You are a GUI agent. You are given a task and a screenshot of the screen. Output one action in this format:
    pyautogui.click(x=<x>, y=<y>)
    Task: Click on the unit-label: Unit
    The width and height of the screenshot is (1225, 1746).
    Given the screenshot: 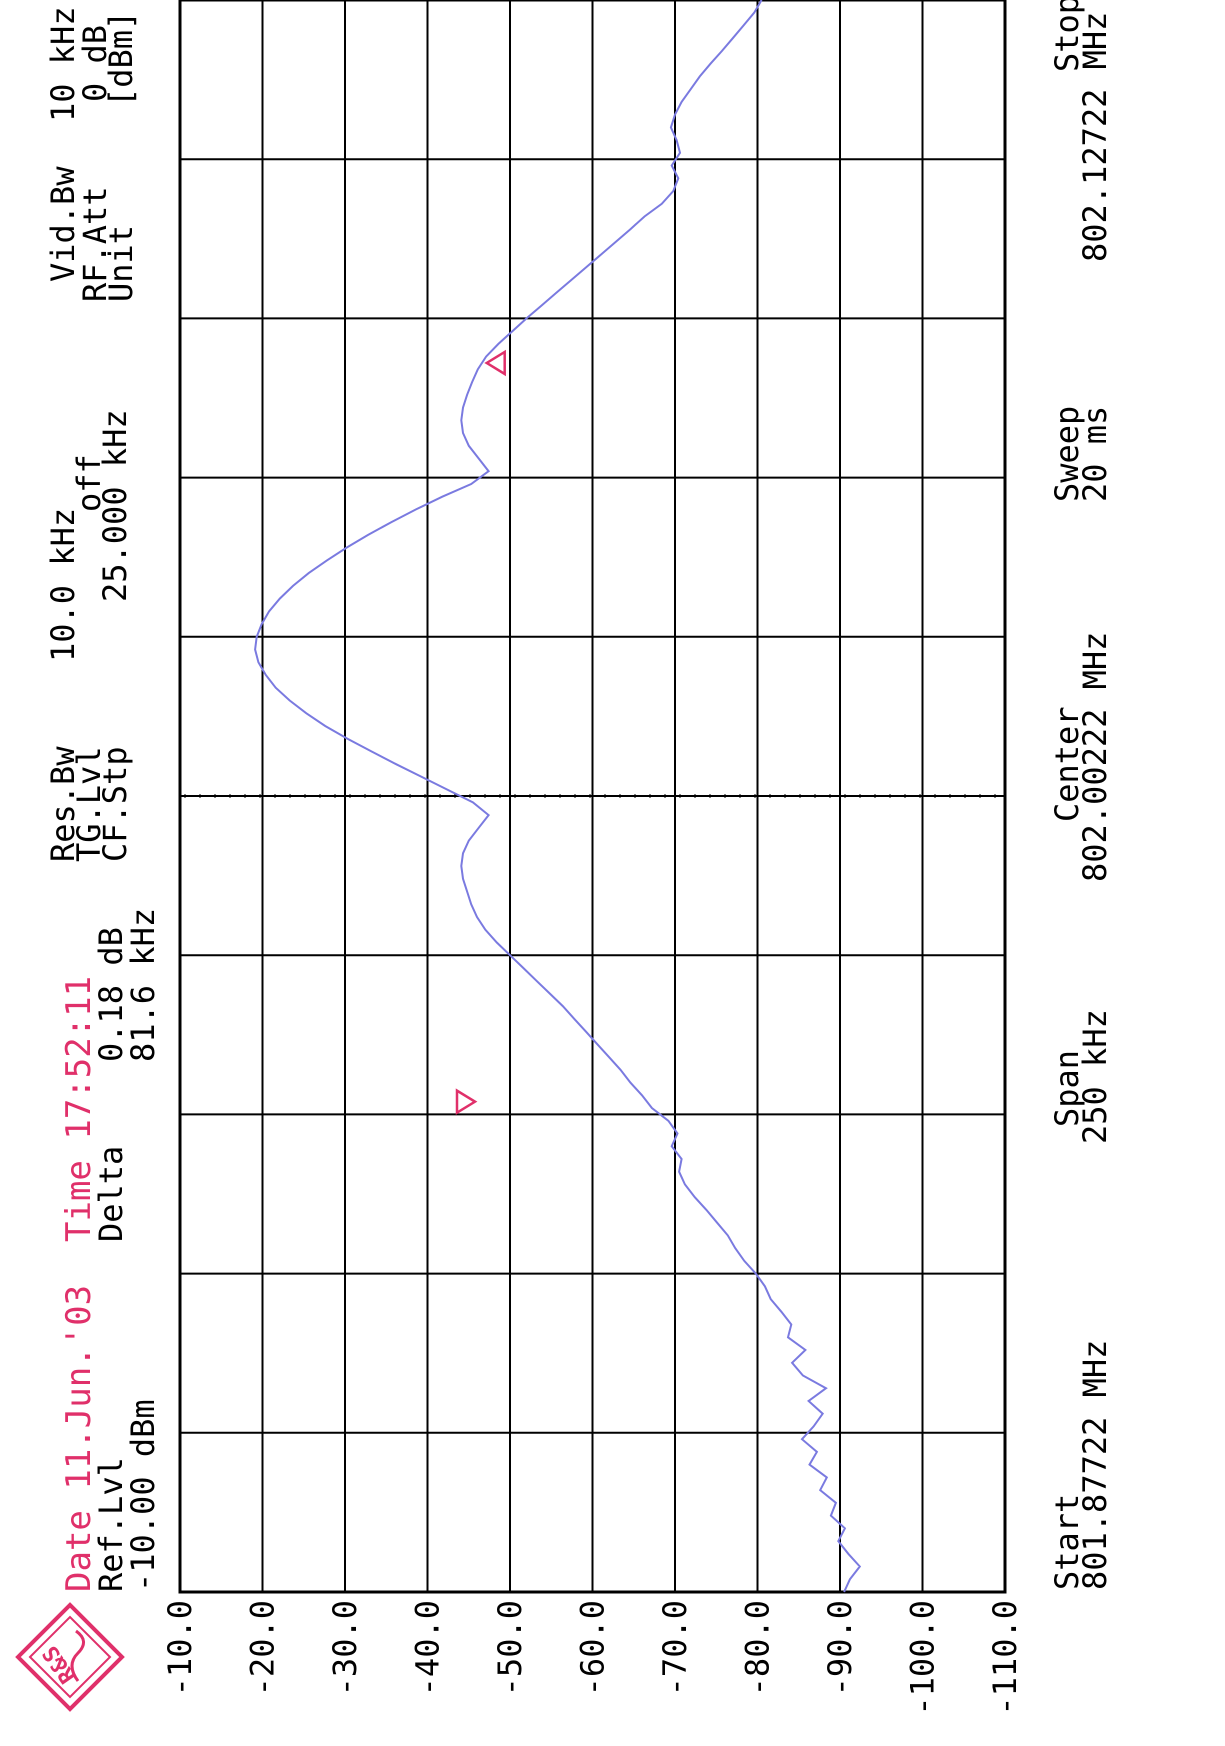 What is the action you would take?
    pyautogui.click(x=121, y=263)
    